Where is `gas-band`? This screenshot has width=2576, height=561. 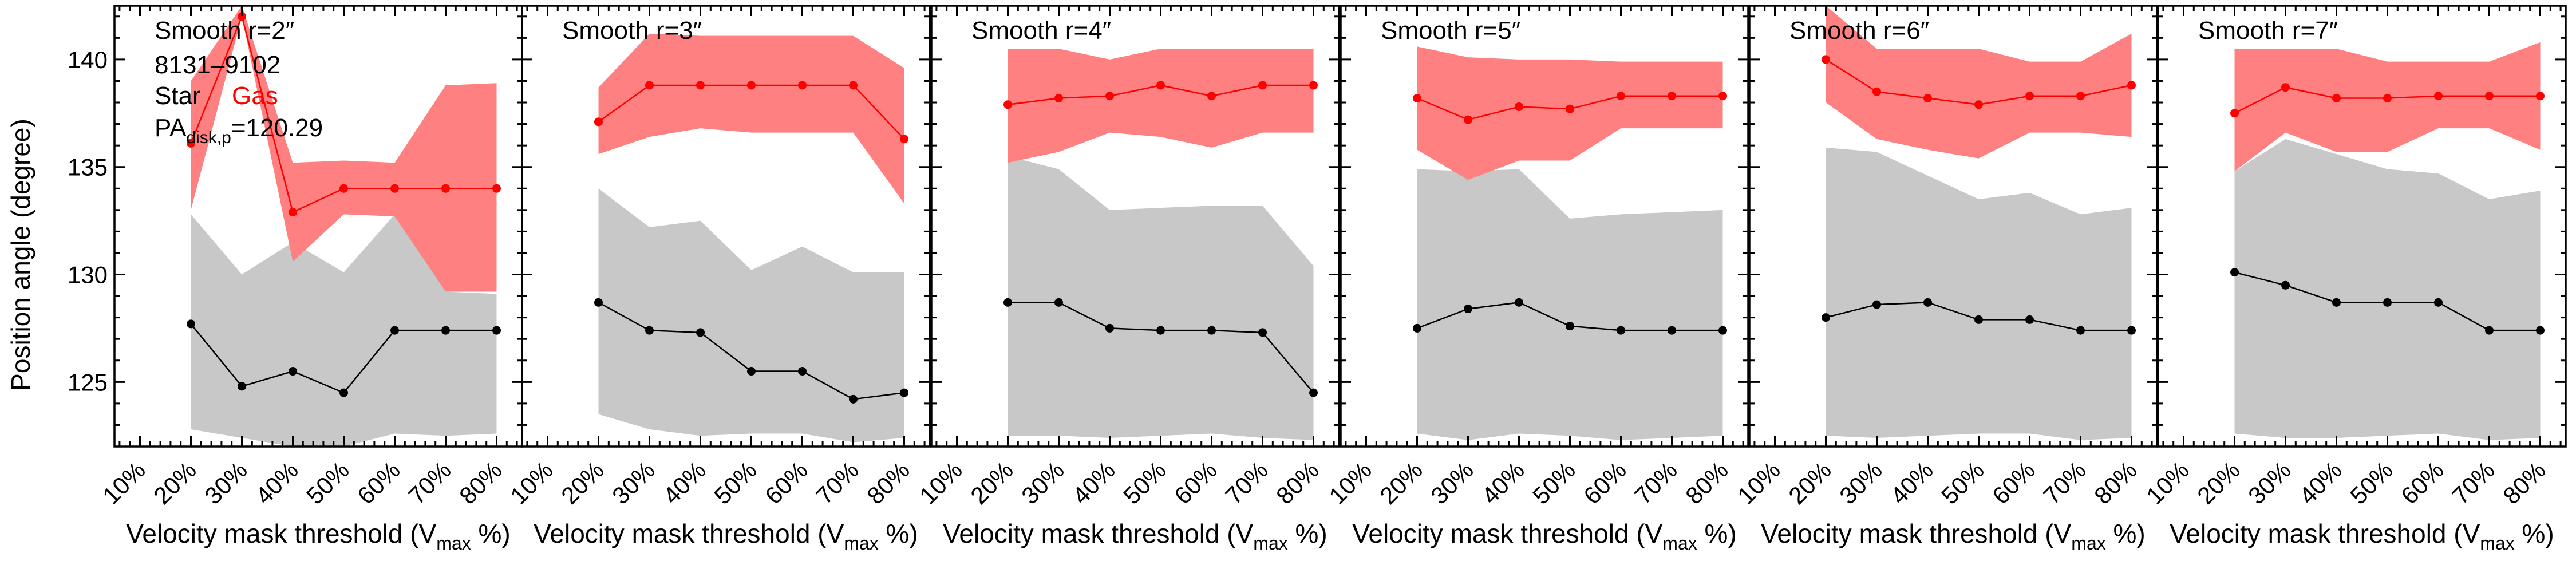
gas-band is located at coordinates (751, 118).